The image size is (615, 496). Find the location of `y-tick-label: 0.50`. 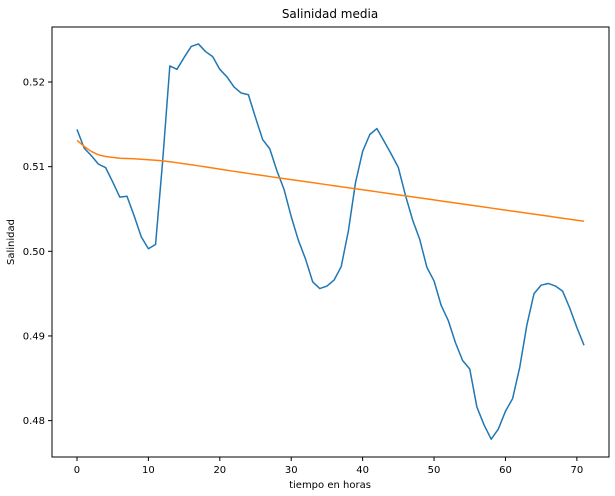

y-tick-label: 0.50 is located at coordinates (34, 252).